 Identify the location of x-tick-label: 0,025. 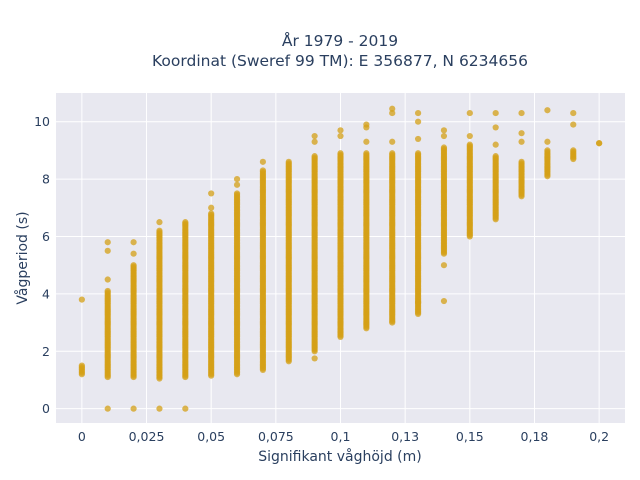
(147, 436).